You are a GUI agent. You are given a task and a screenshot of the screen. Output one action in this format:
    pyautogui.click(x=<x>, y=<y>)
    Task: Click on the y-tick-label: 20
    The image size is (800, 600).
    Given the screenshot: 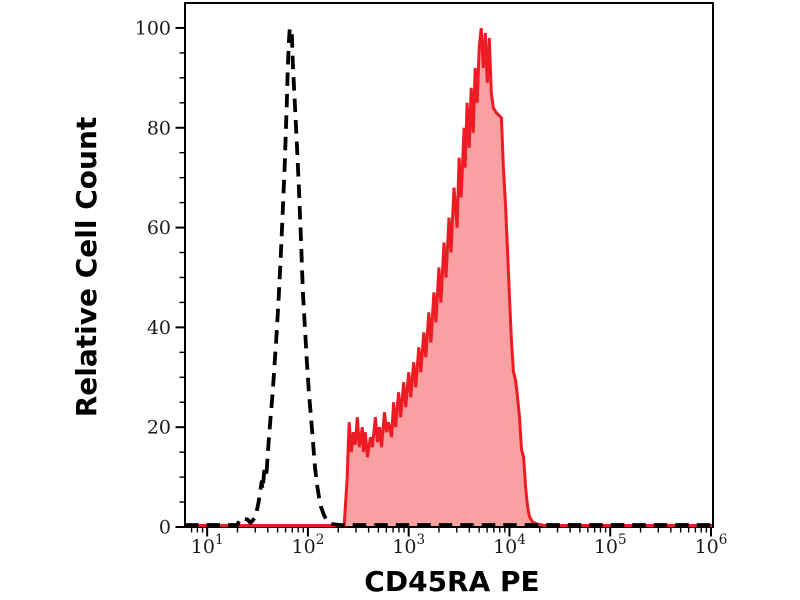 What is the action you would take?
    pyautogui.click(x=159, y=428)
    